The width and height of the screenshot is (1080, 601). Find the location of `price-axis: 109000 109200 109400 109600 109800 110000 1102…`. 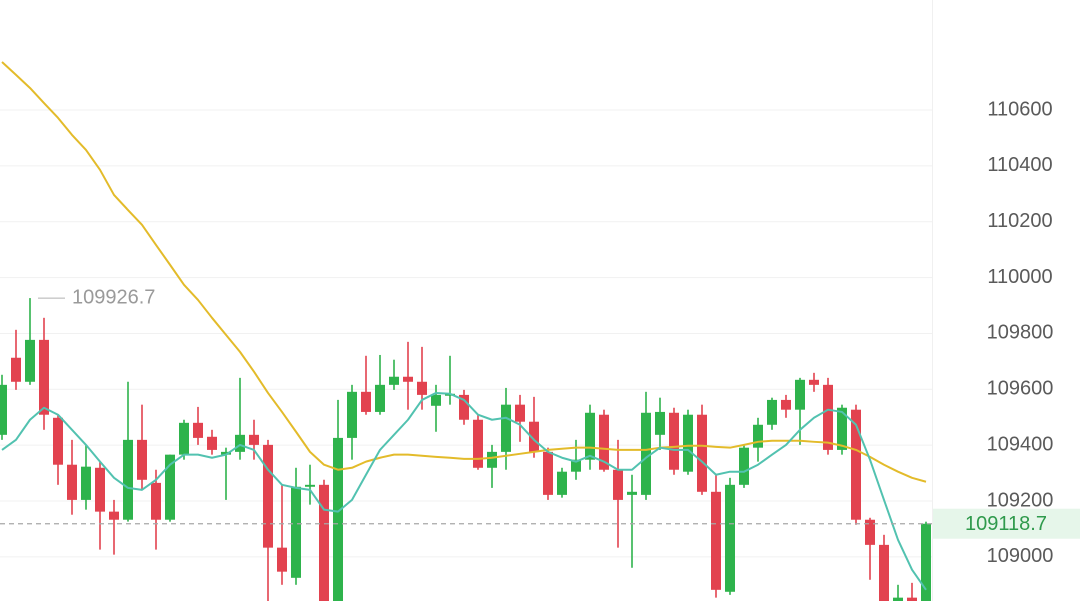

price-axis: 109000 109200 109400 109600 109800 110000 1102… is located at coordinates (1020, 332).